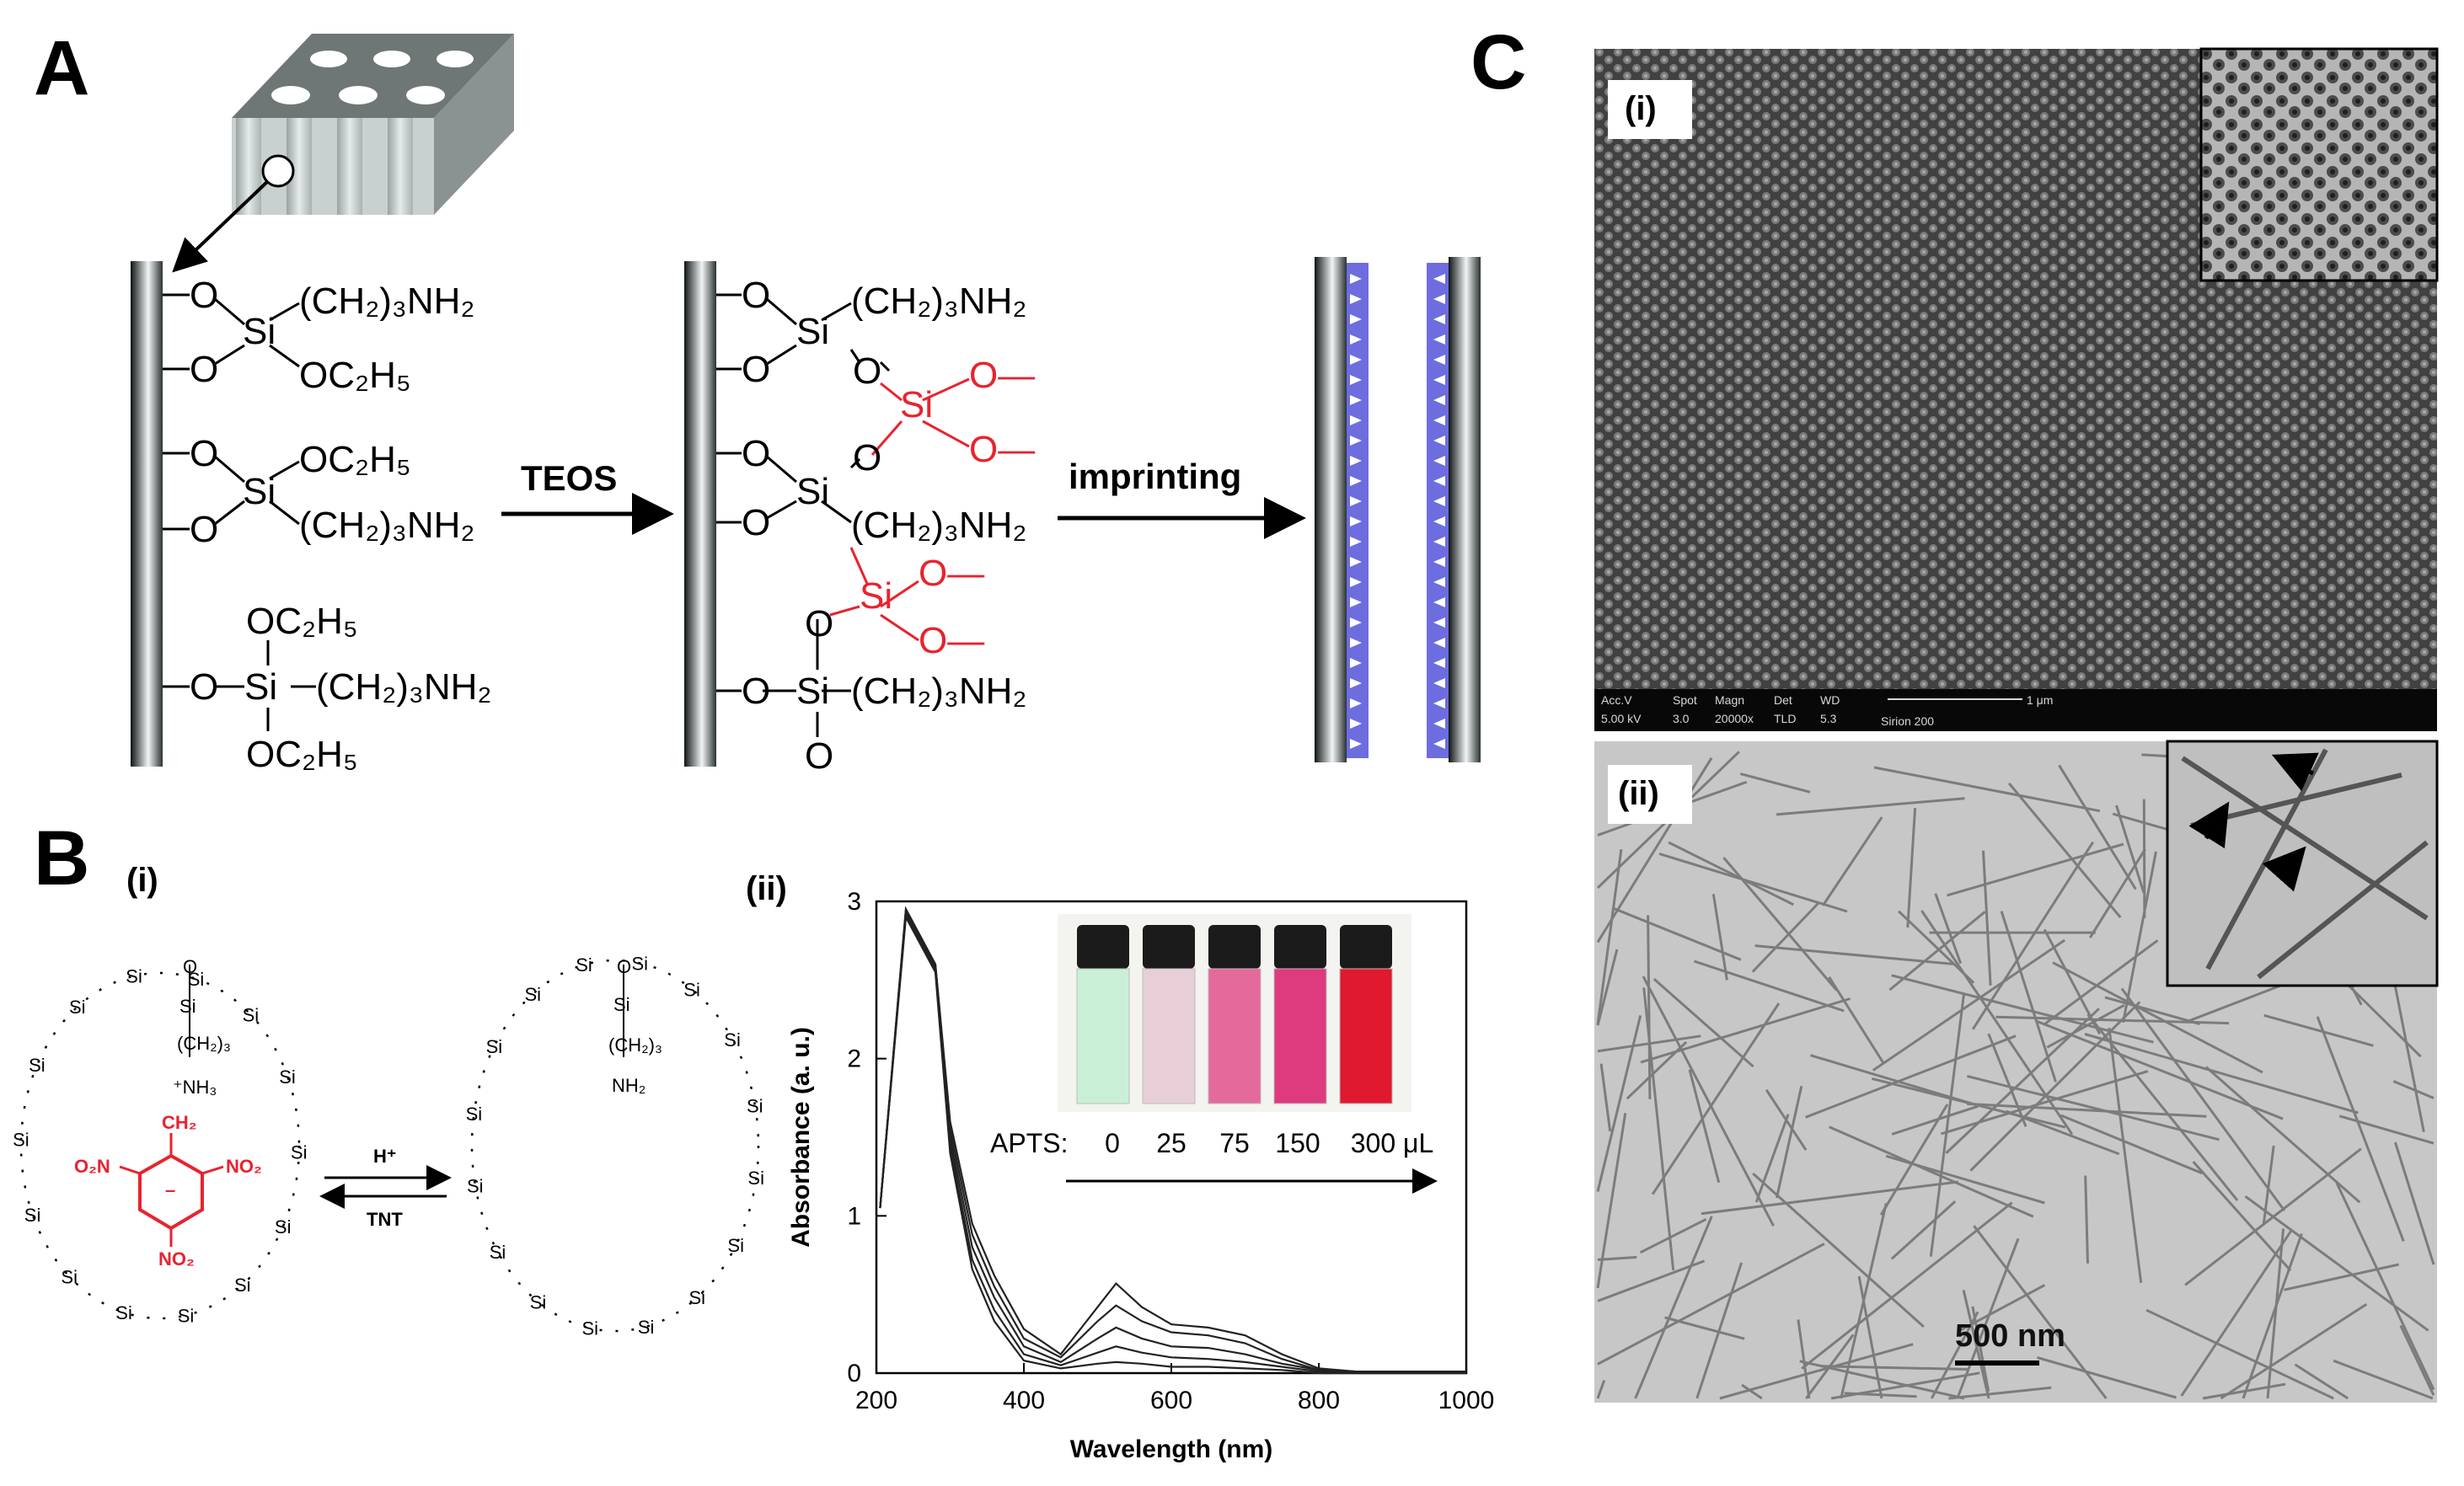 The height and width of the screenshot is (1486, 2464). Describe the element at coordinates (385, 1156) in the screenshot. I see `proton-label: H⁺` at that location.